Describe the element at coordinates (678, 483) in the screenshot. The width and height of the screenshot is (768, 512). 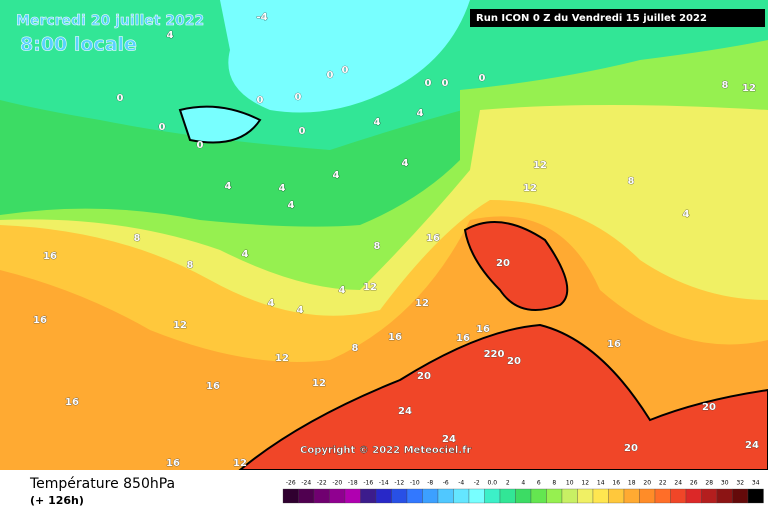
I see `scale-label: 24` at that location.